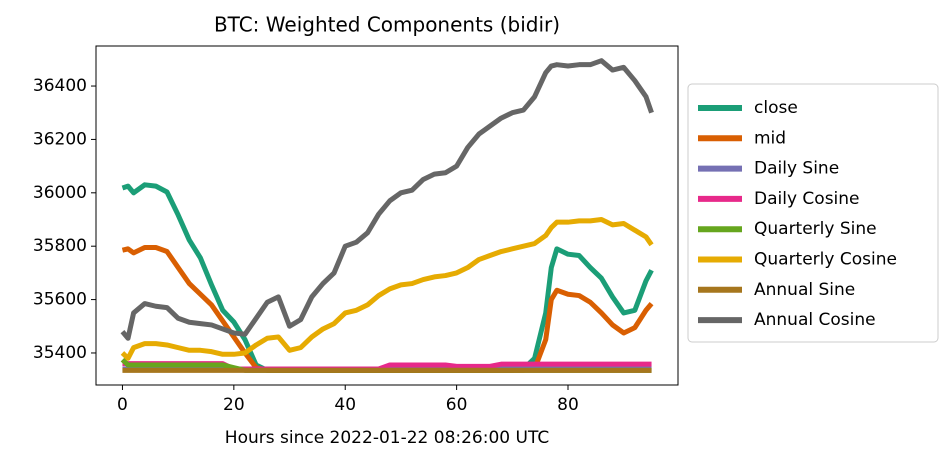 This screenshot has height=468, width=952. I want to click on x-tick-label: 20, so click(234, 405).